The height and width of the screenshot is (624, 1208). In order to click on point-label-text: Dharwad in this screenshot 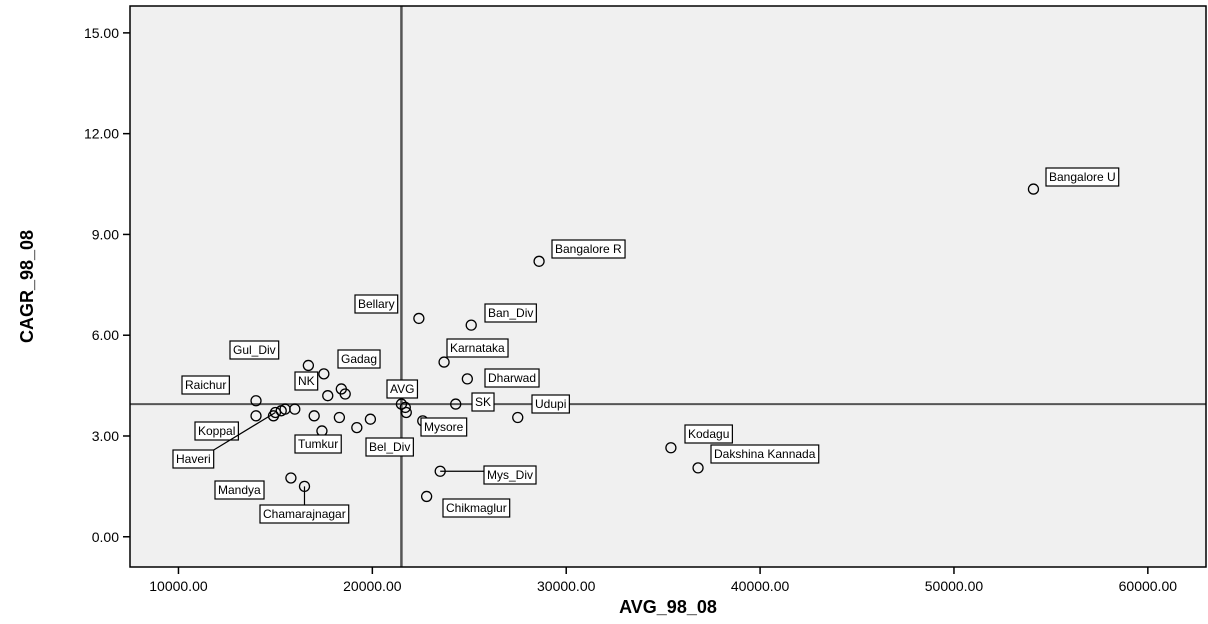, I will do `click(512, 378)`.